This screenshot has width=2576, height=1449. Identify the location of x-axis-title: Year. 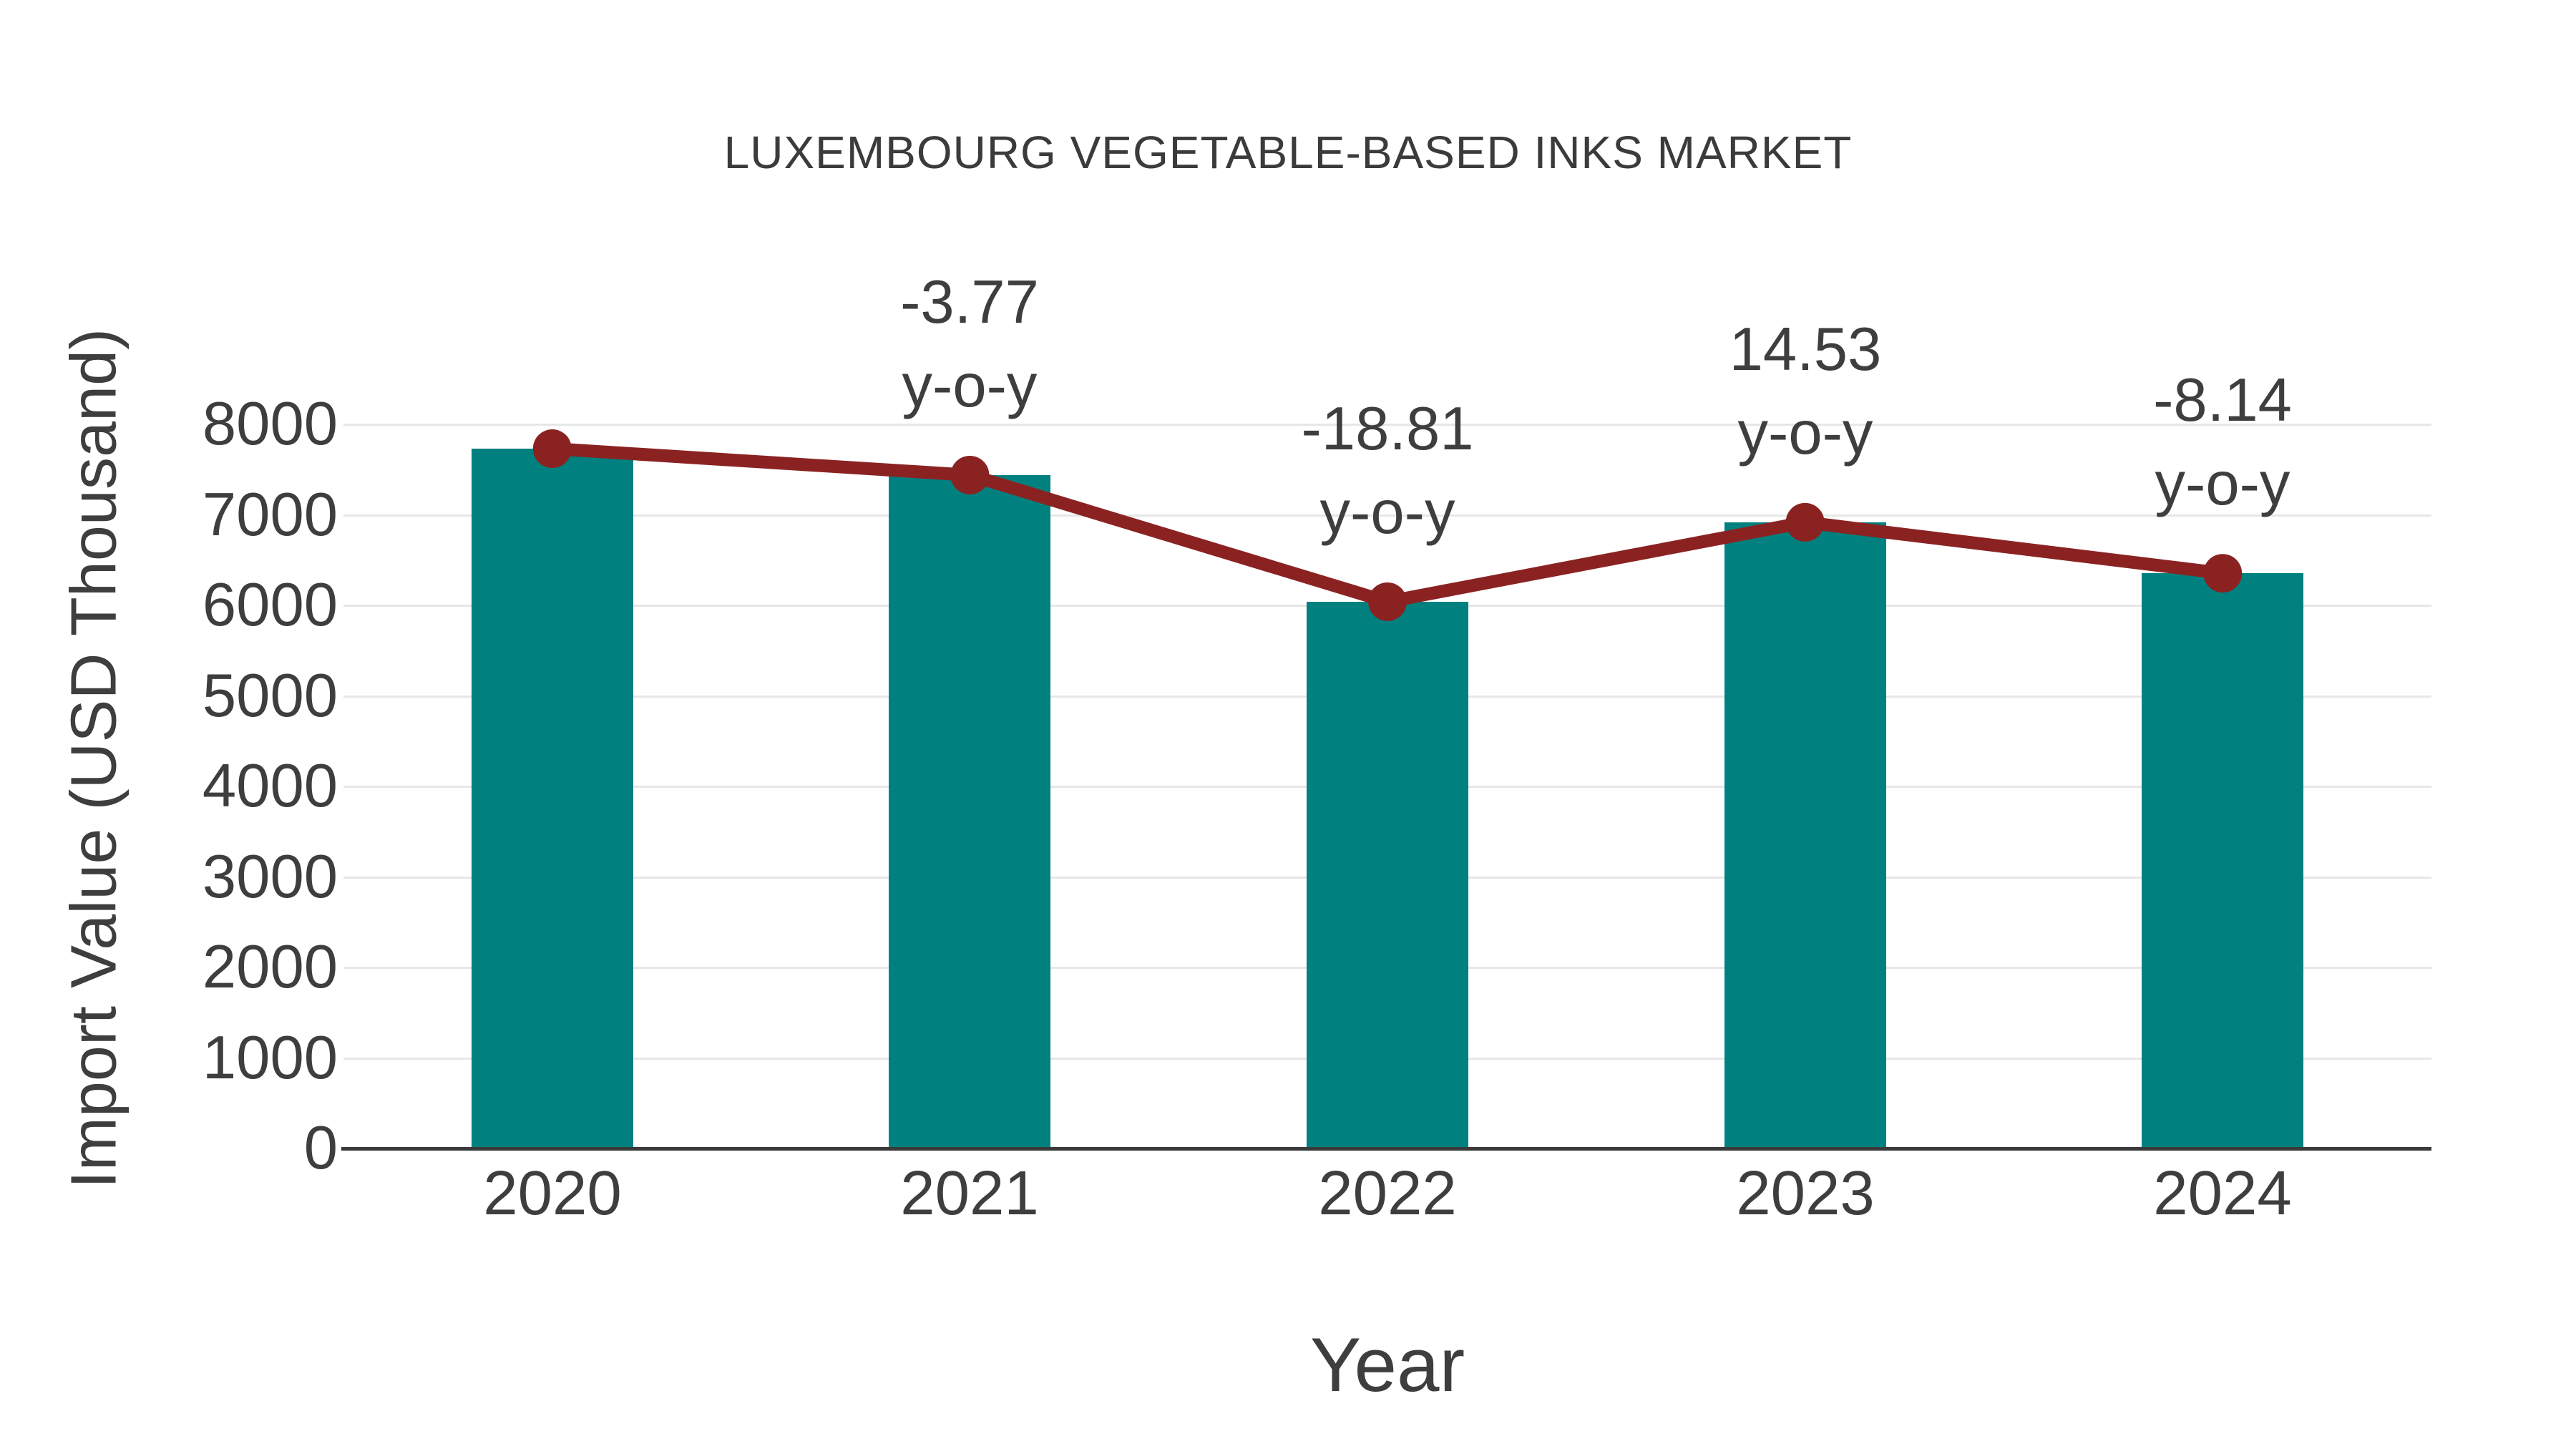
(1387, 1364).